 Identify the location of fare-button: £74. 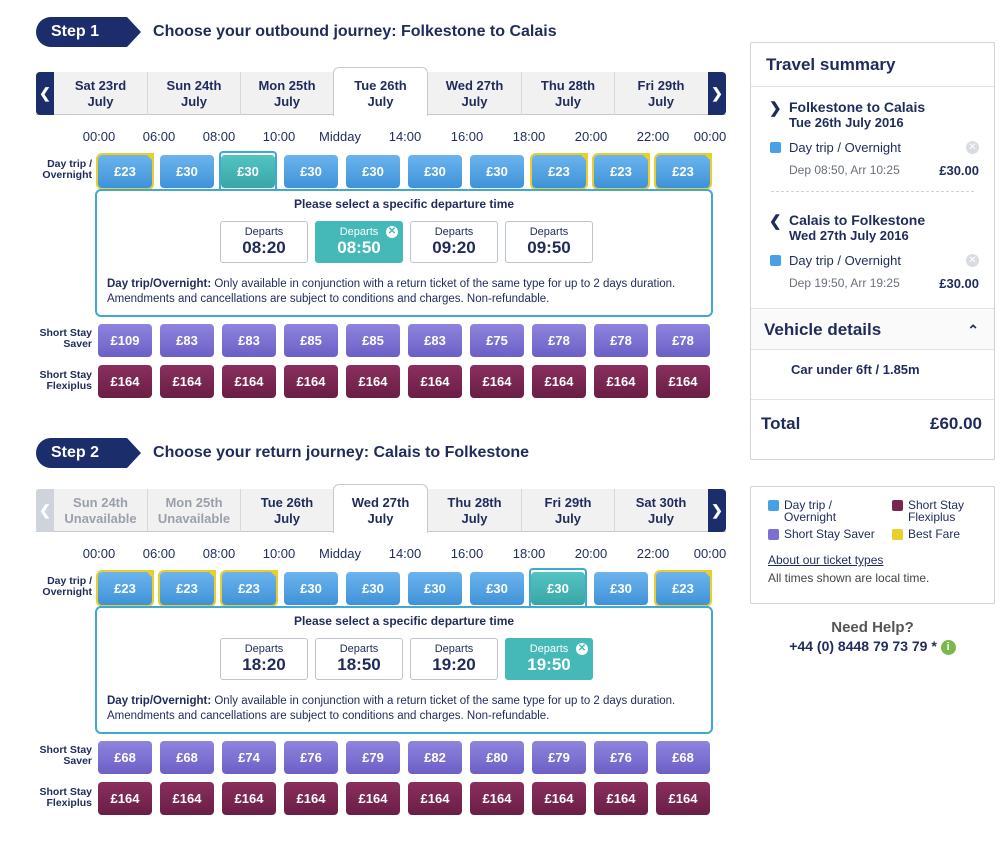
(249, 757).